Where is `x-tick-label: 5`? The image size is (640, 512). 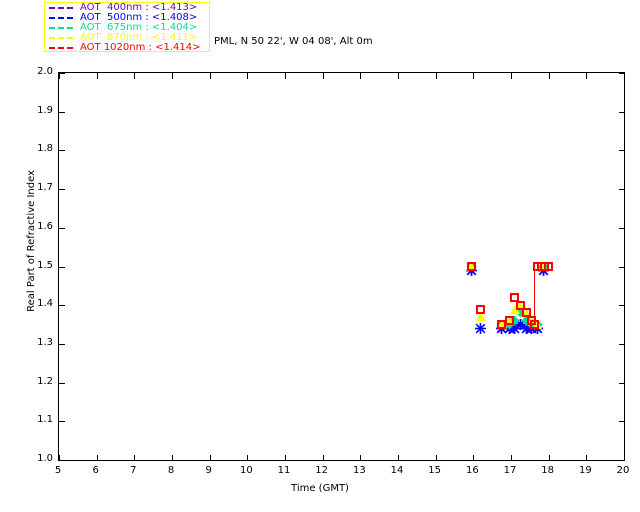 x-tick-label: 5 is located at coordinates (58, 470).